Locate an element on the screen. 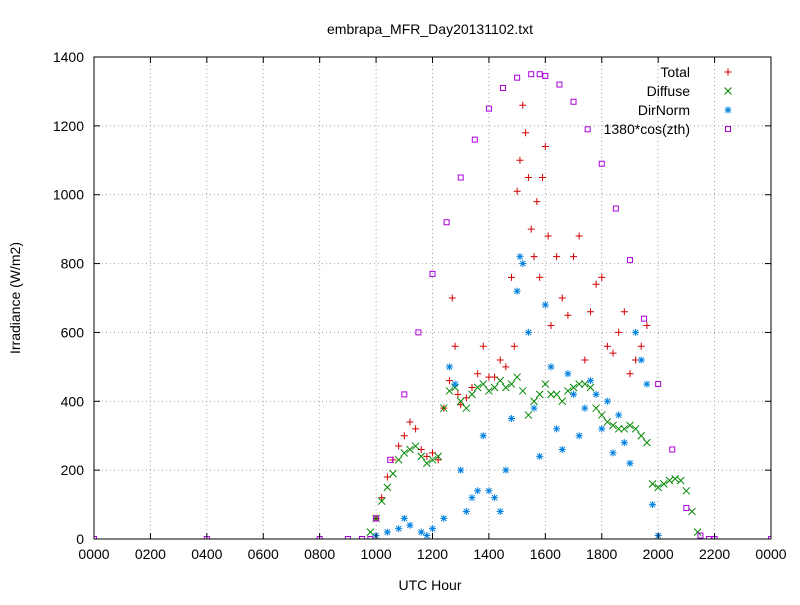  y-tick-label: 200 is located at coordinates (73, 470).